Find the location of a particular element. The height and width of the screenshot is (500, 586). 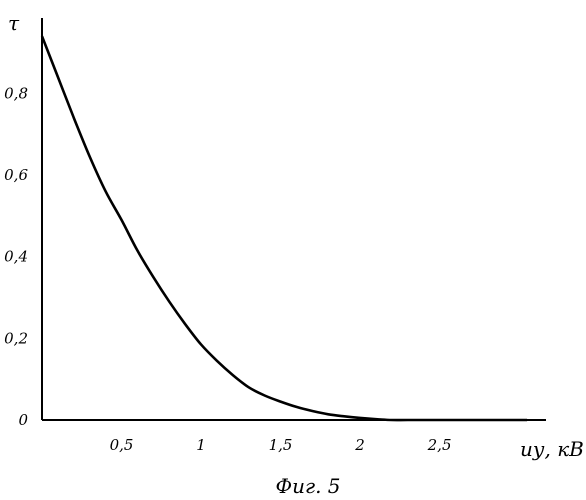

x-tick-label: 2,5 is located at coordinates (439, 445).